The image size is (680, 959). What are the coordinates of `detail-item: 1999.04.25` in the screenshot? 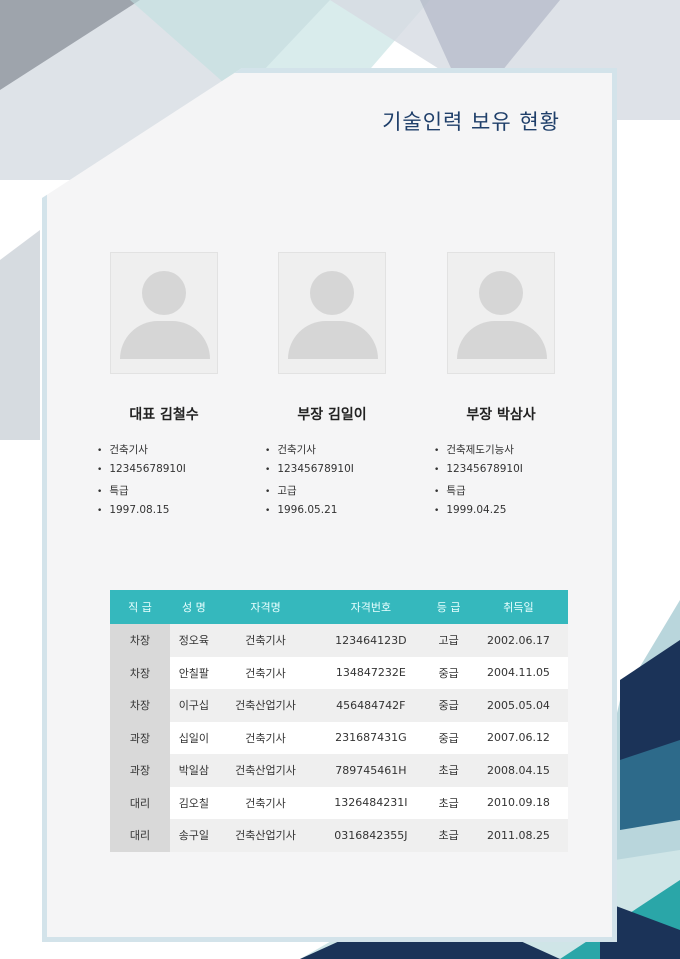 It's located at (505, 514).